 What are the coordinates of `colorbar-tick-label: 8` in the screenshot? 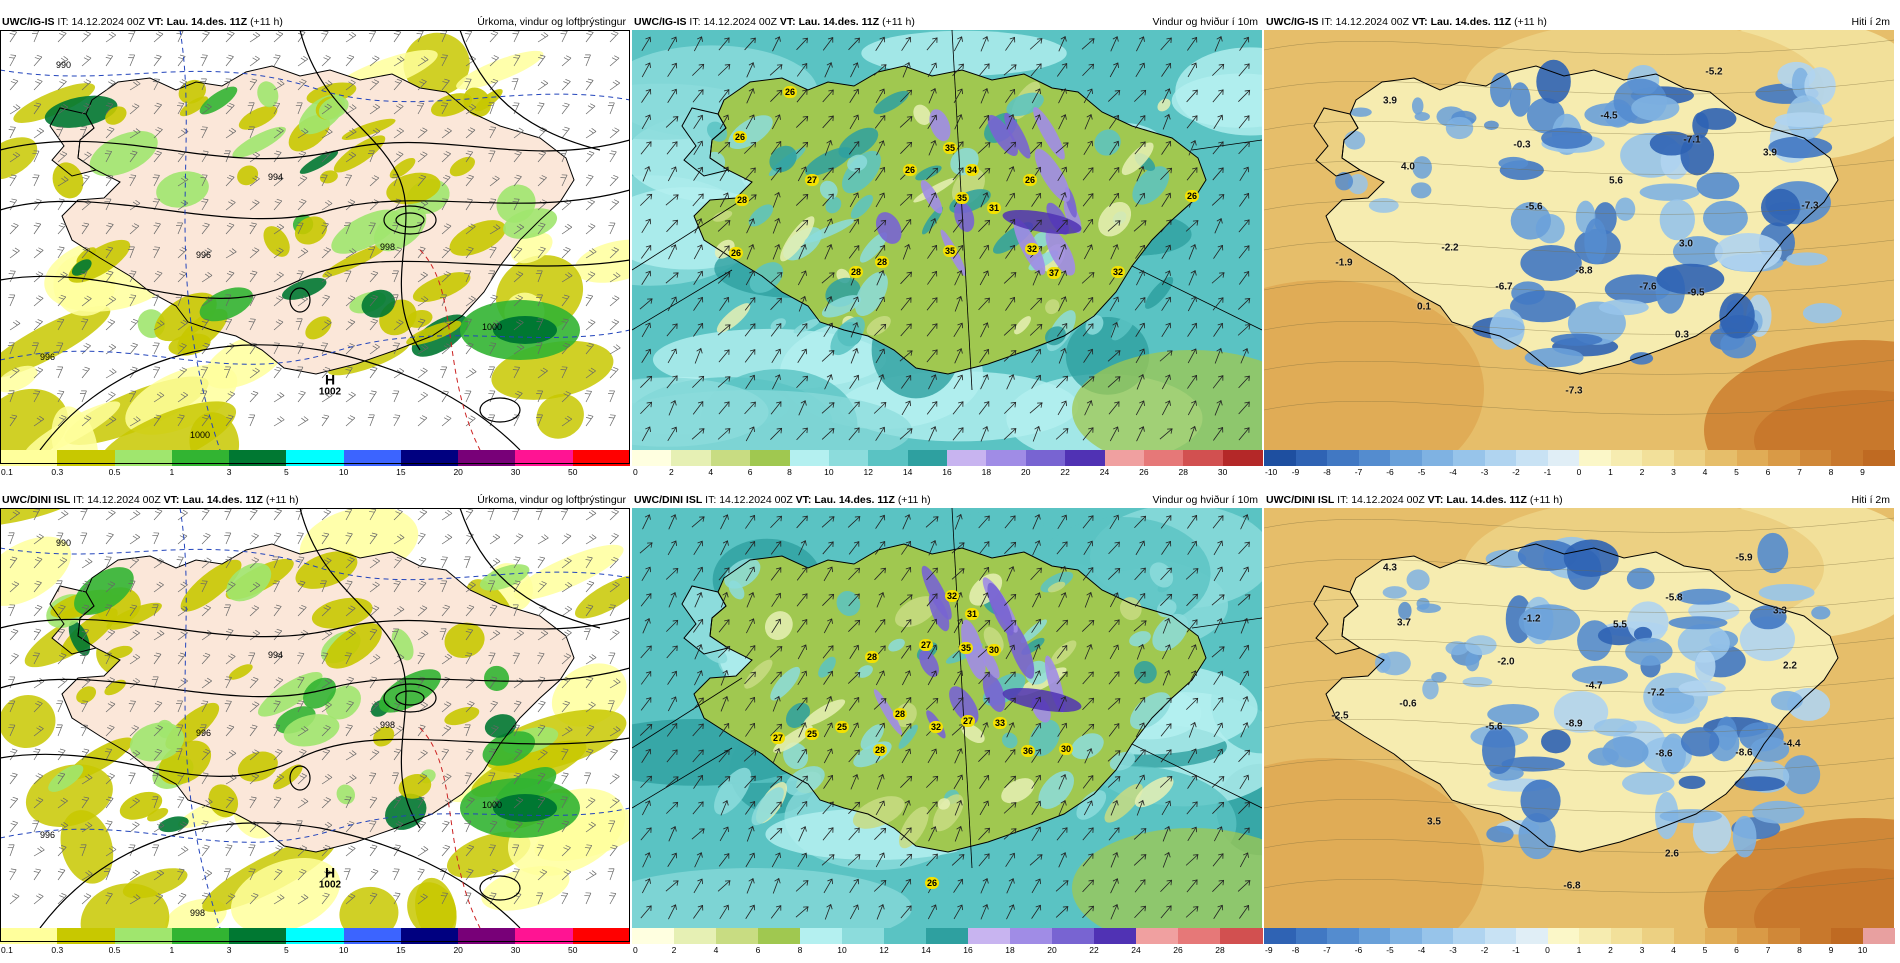 It's located at (800, 950).